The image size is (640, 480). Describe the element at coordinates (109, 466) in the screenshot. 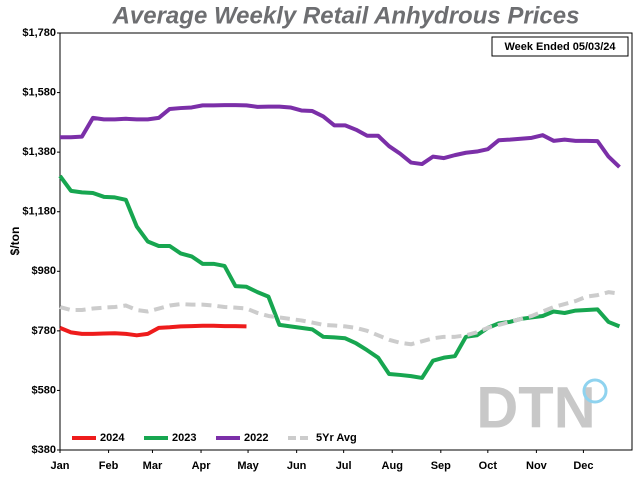

I see `x-tick-label: Feb` at that location.